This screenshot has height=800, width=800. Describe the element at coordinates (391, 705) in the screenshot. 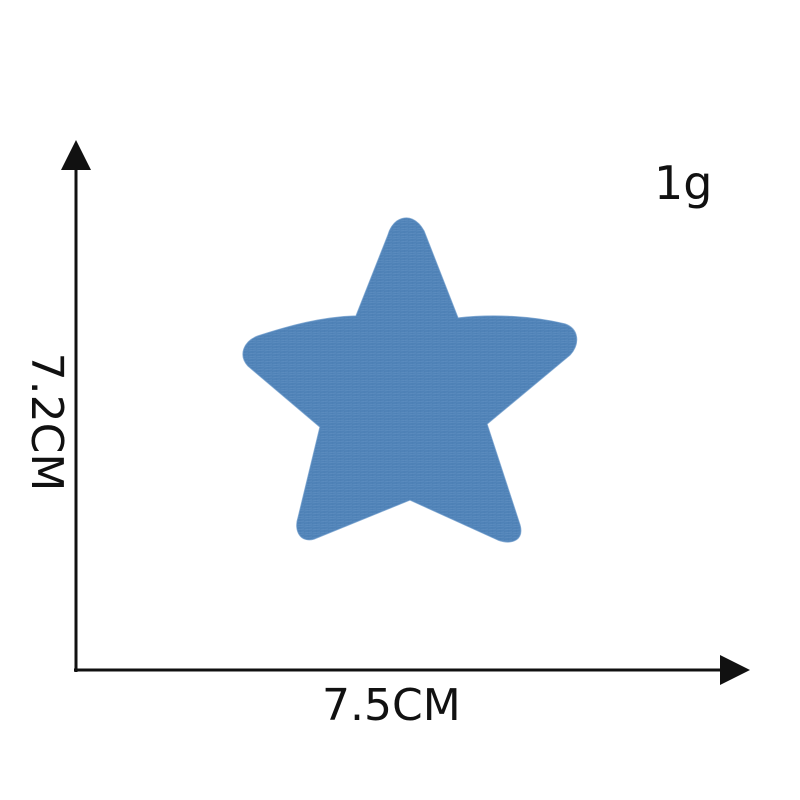

I see `width-dimension-label: 7.5CM` at that location.